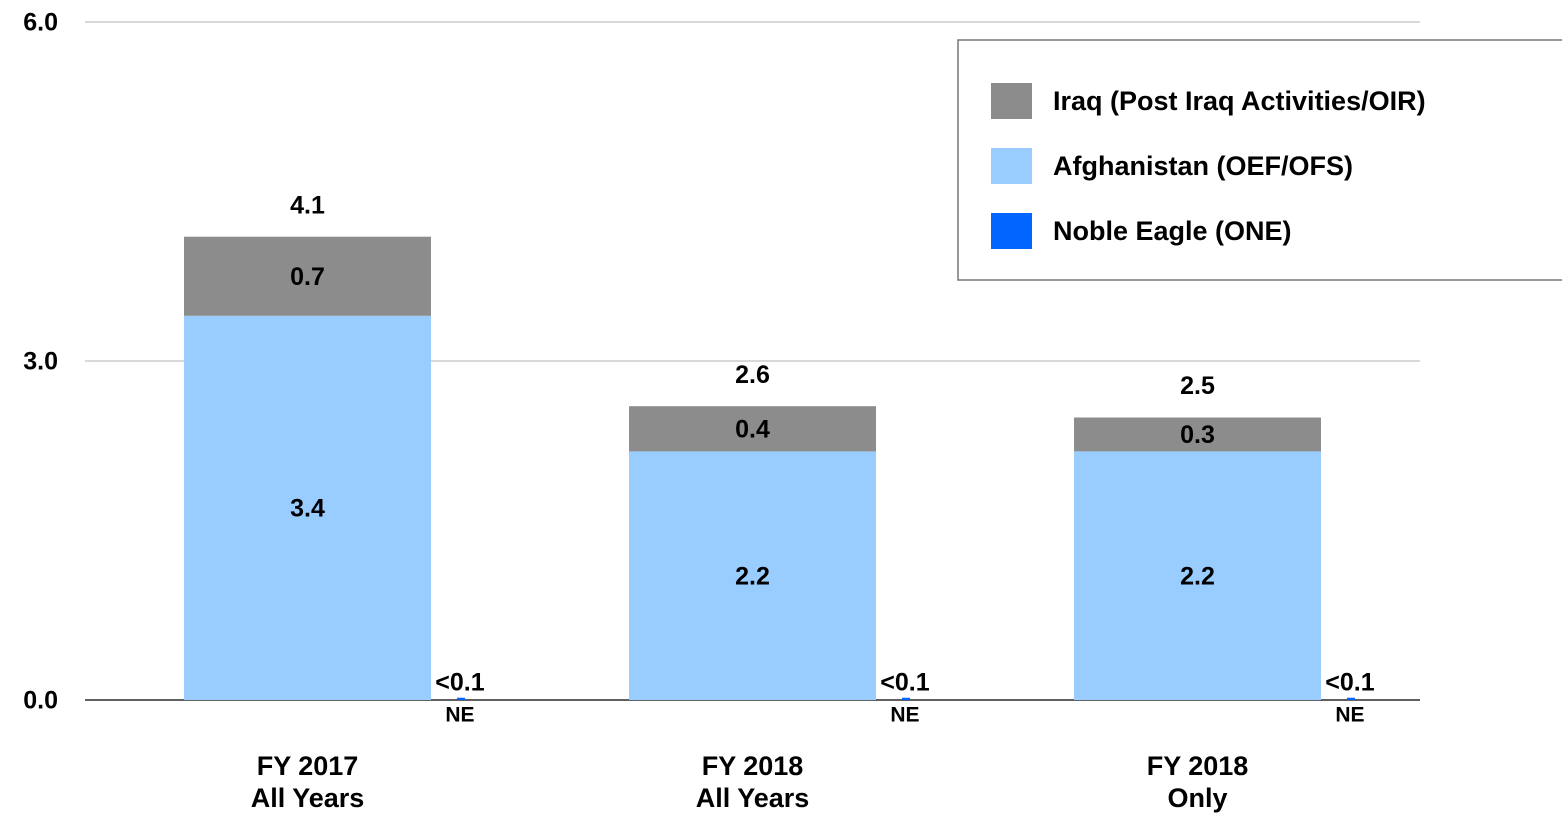  What do you see at coordinates (1203, 166) in the screenshot?
I see `legend-label: Afghanistan (OEF/OFS)` at bounding box center [1203, 166].